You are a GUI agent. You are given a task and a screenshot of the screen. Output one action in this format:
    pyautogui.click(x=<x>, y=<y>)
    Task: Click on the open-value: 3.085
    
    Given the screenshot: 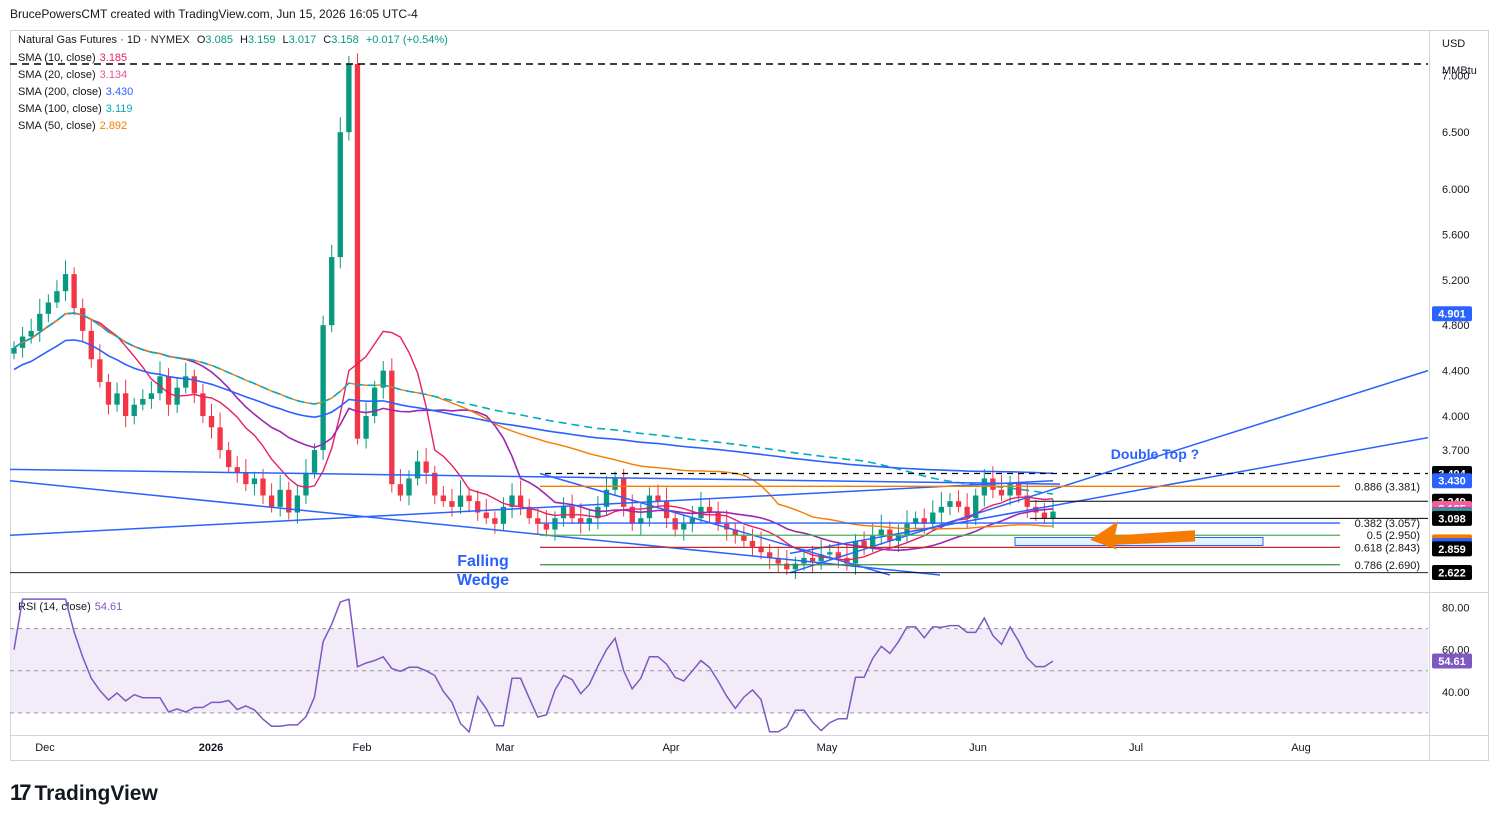 What is the action you would take?
    pyautogui.click(x=219, y=40)
    